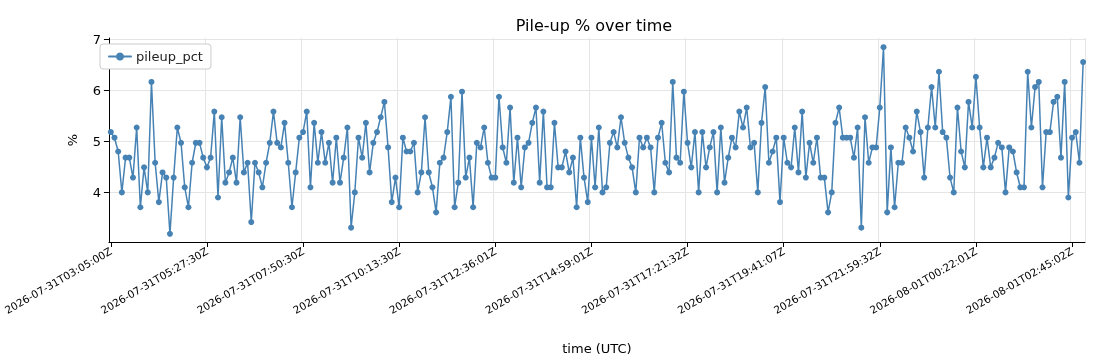 Image resolution: width=1100 pixels, height=360 pixels. Describe the element at coordinates (96, 192) in the screenshot. I see `y-tick-label: 4` at that location.